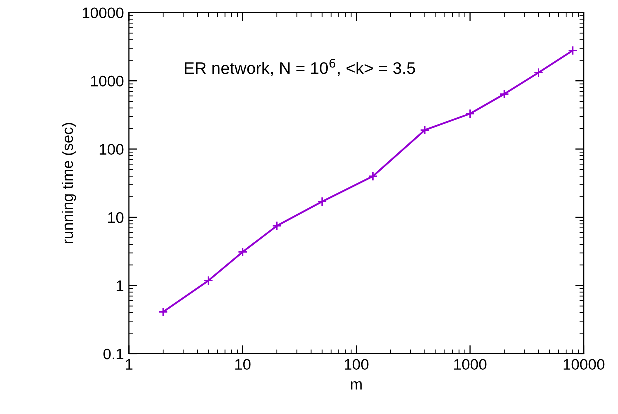 The image size is (618, 414). I want to click on x-tick-label: 1, so click(129, 364).